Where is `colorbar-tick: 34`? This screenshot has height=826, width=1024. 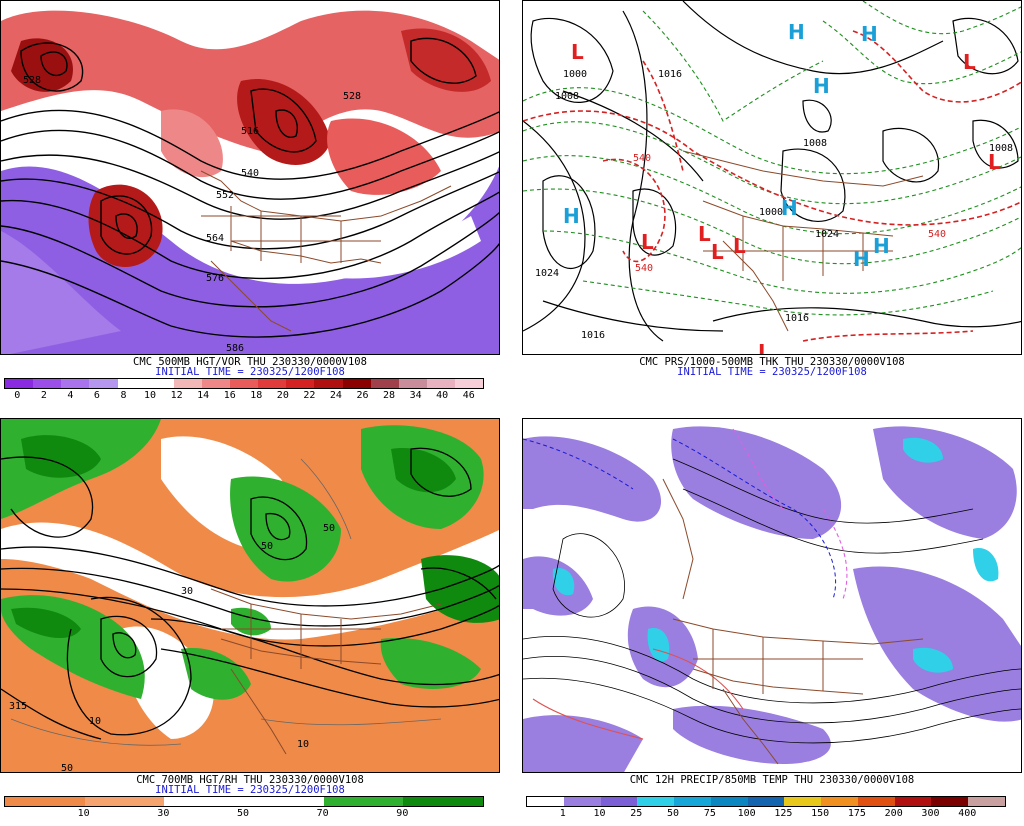 colorbar-tick: 34 is located at coordinates (415, 395).